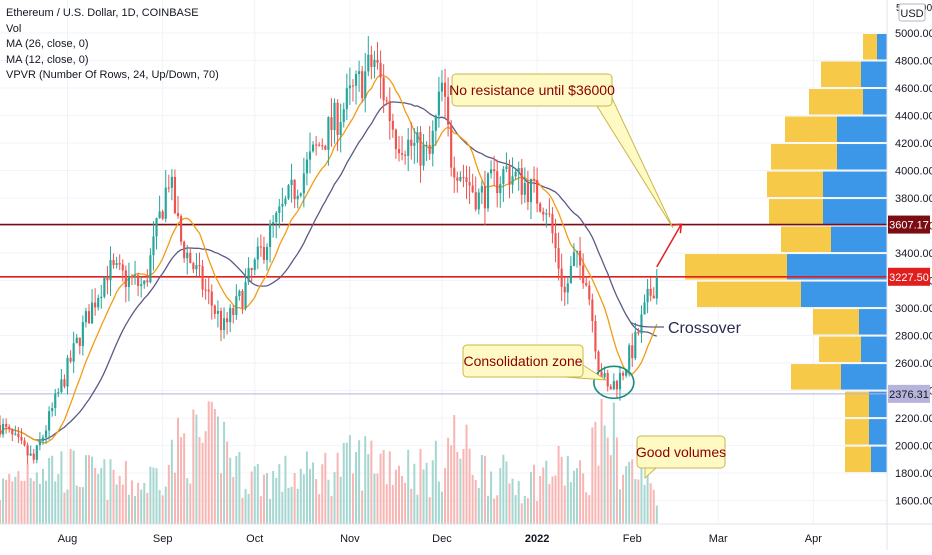 The height and width of the screenshot is (555, 932). I want to click on callout-consolidation-zone: Consolidation zone, so click(534, 362).